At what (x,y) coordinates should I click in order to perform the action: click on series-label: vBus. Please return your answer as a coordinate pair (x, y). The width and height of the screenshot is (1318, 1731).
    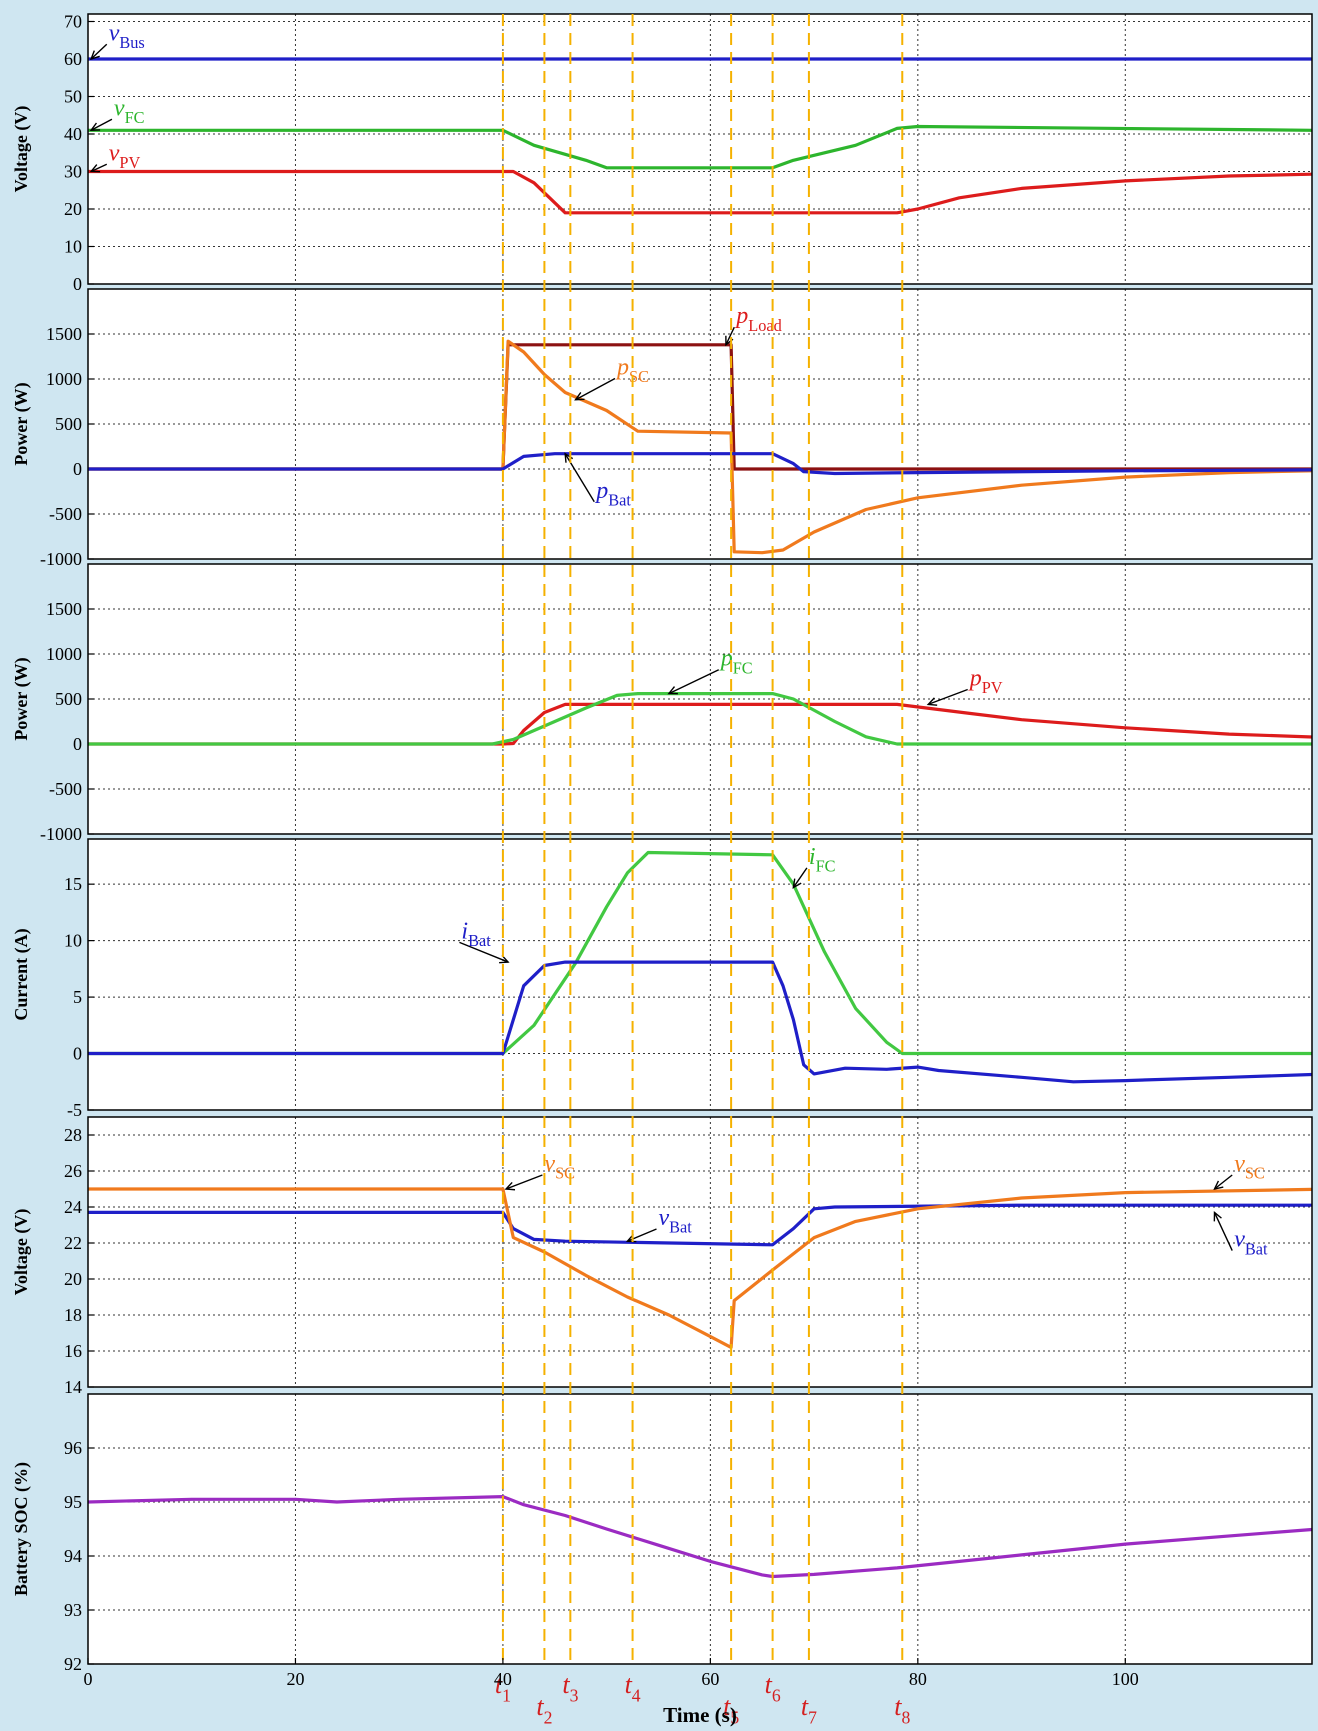
    Looking at the image, I should click on (127, 36).